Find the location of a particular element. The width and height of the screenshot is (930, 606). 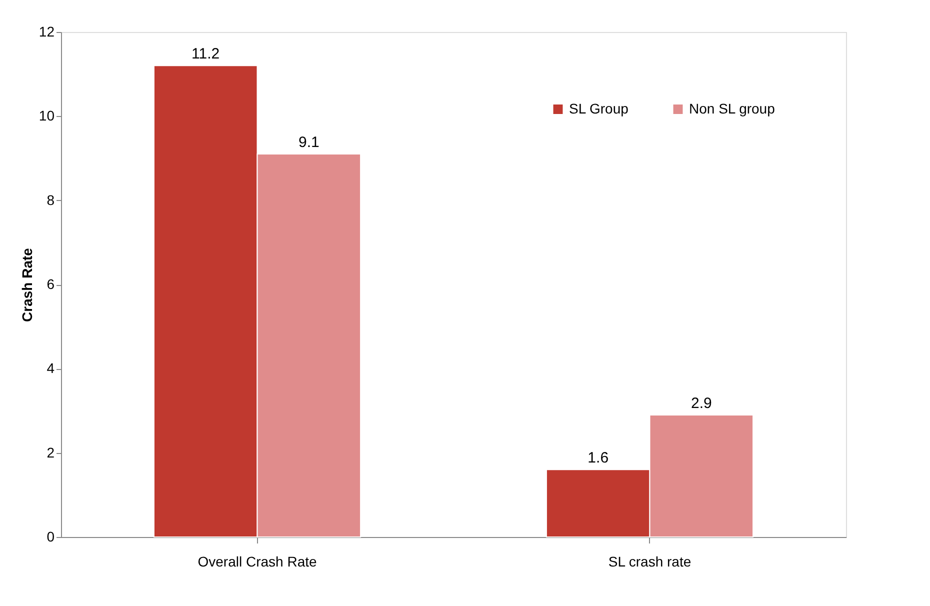

y-tick-label: 6 is located at coordinates (50, 284).